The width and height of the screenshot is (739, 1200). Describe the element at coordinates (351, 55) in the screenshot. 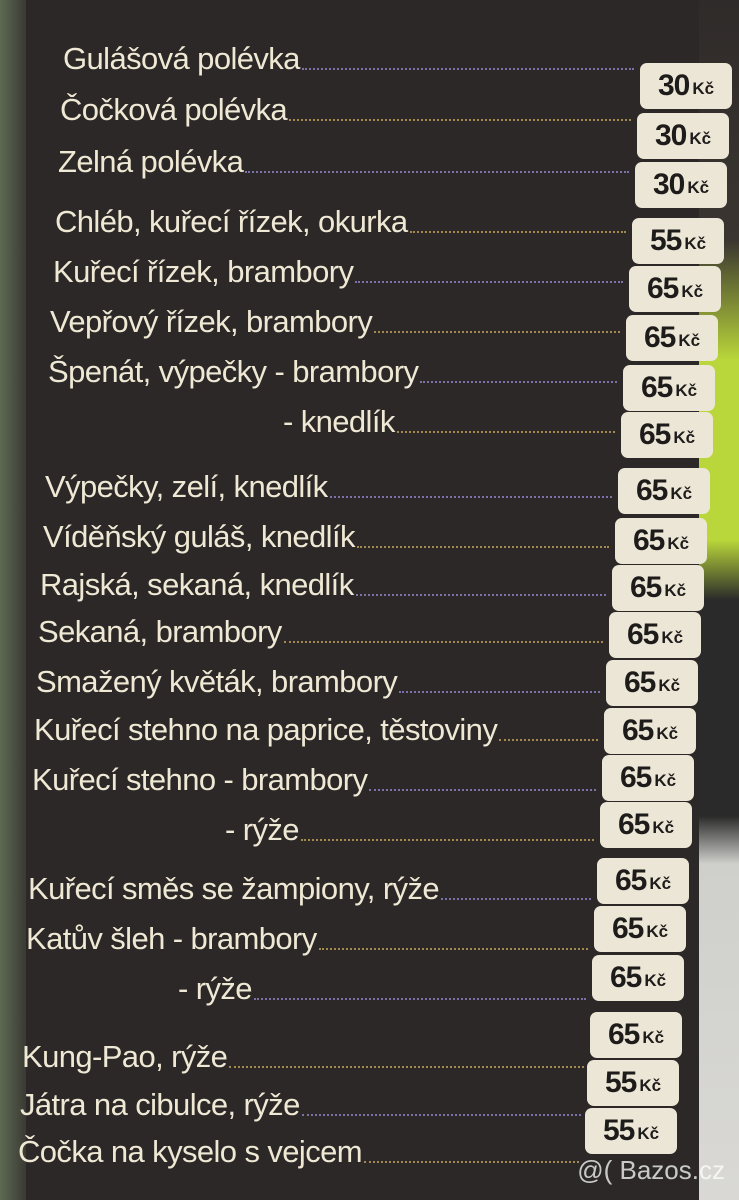

I see `menu-item: Gulášová polévka` at that location.